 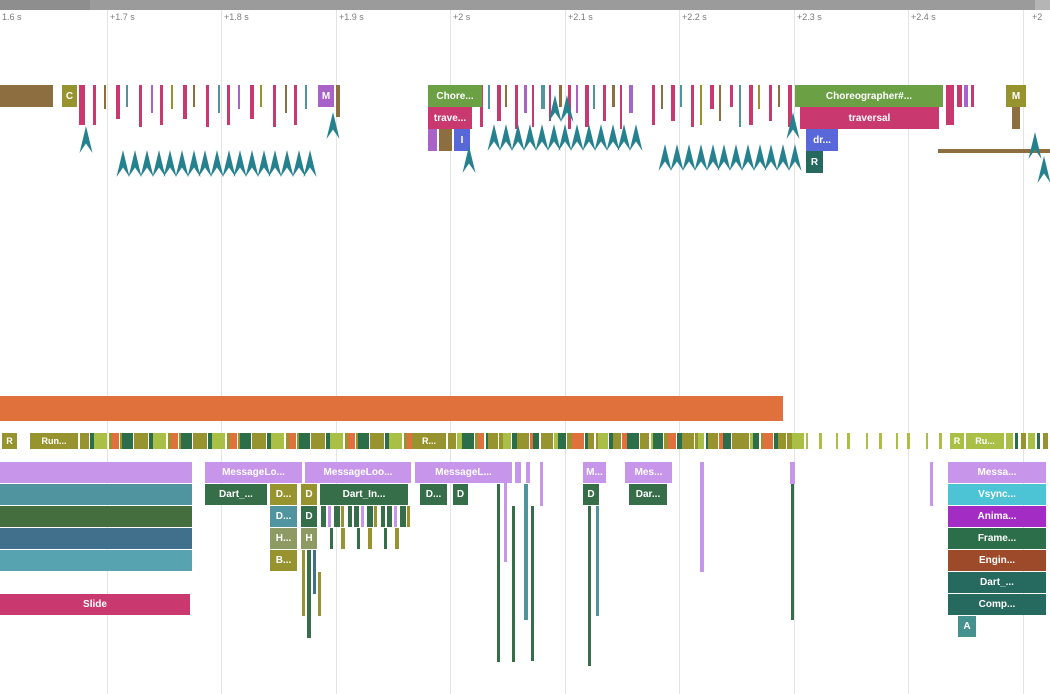 What do you see at coordinates (957, 441) in the screenshot?
I see `trace-slice-r: R` at bounding box center [957, 441].